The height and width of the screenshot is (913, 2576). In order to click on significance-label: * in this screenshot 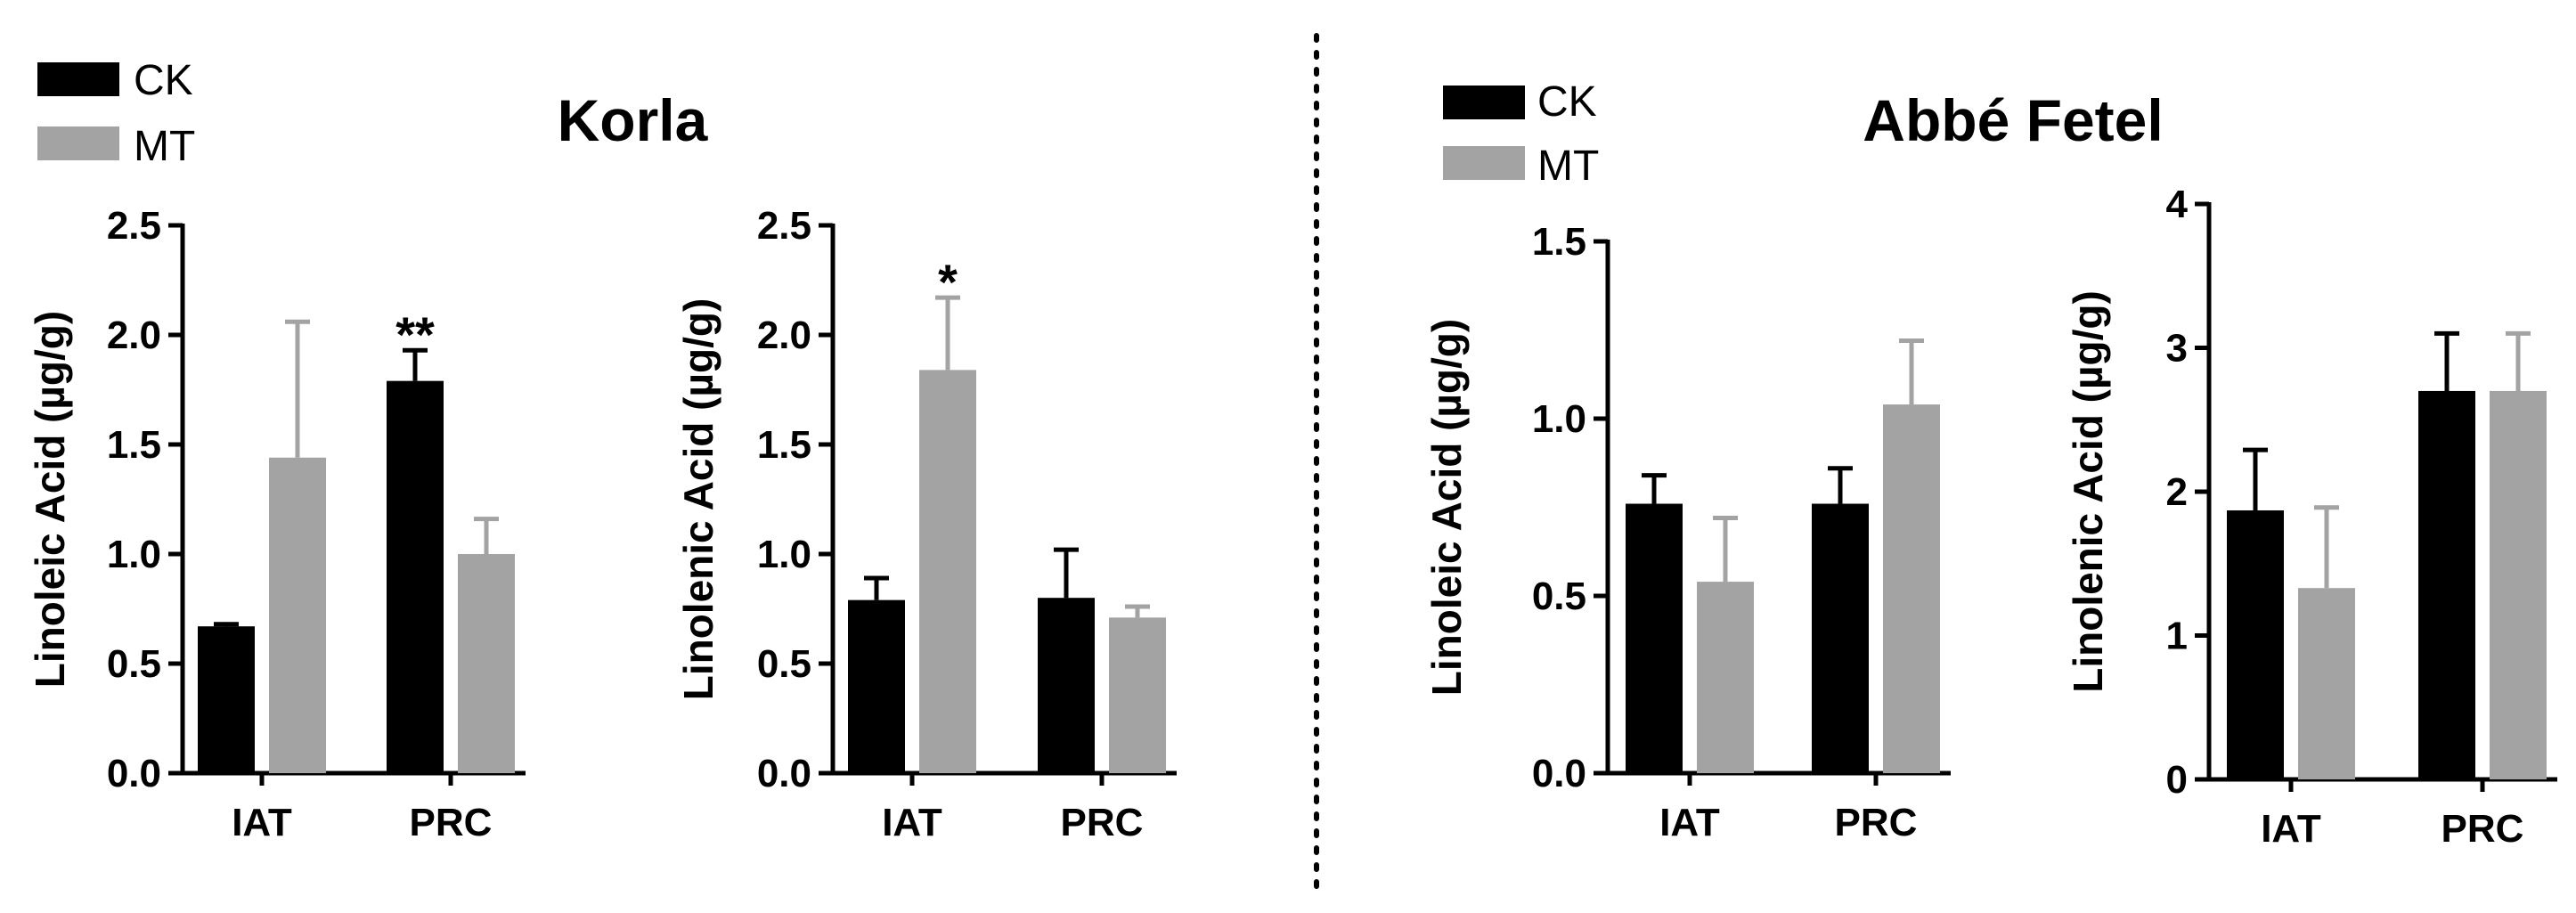, I will do `click(948, 282)`.